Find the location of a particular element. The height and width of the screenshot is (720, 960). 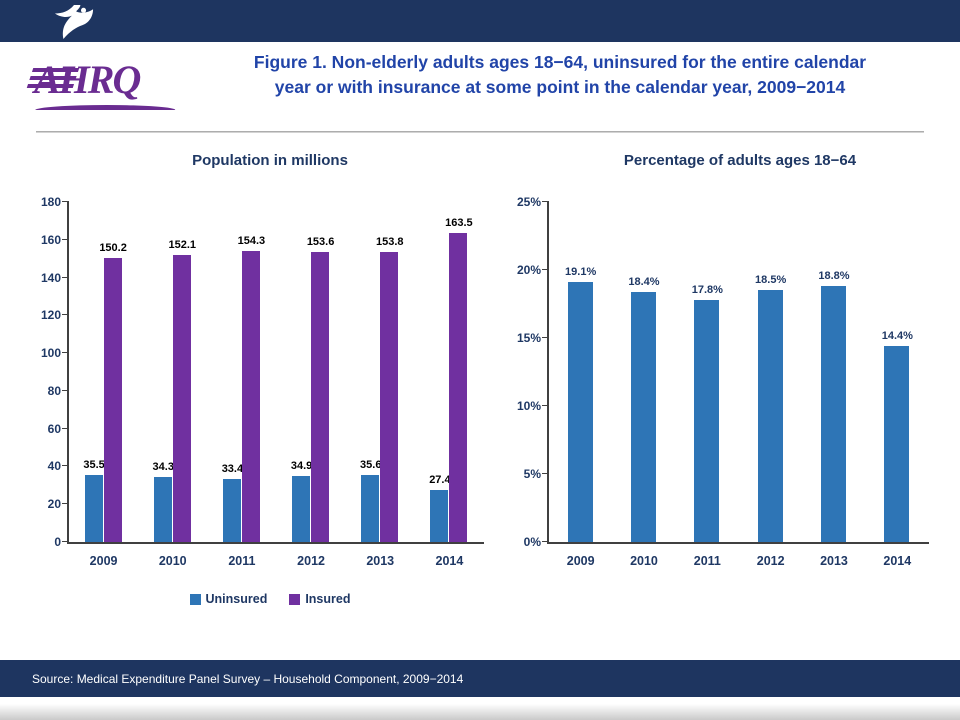

bar-value-label: 153.8 is located at coordinates (389, 241).